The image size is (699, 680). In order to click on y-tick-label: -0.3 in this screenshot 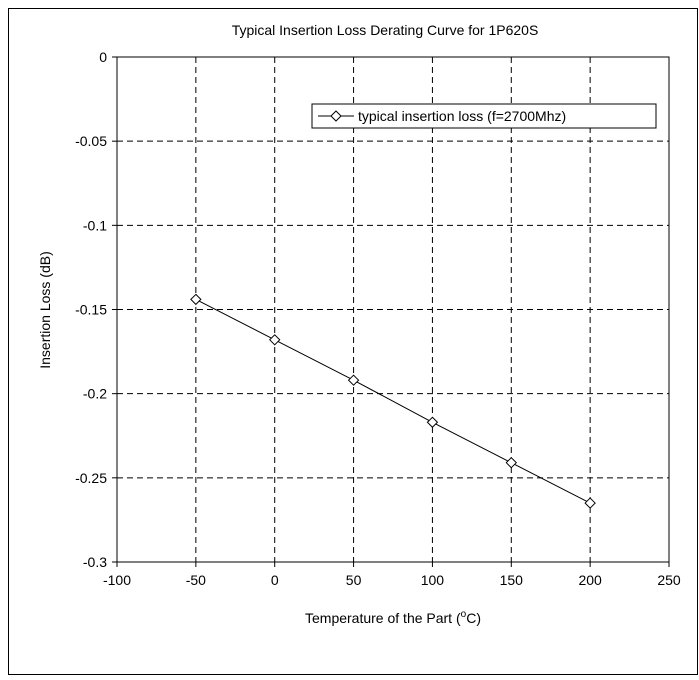, I will do `click(95, 562)`.